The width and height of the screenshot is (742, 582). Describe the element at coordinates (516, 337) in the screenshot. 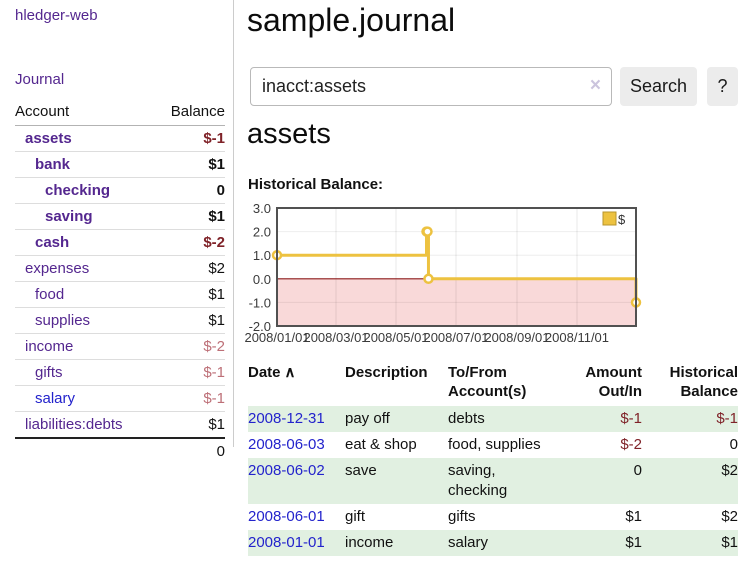

I see `svg-text: 2008/09/01` at that location.